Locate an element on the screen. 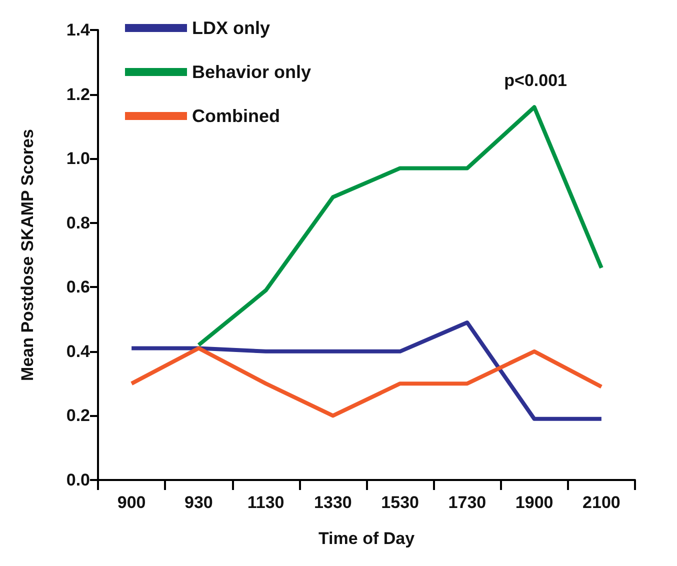 The width and height of the screenshot is (677, 566). x-tick-label: 1730 is located at coordinates (467, 502).